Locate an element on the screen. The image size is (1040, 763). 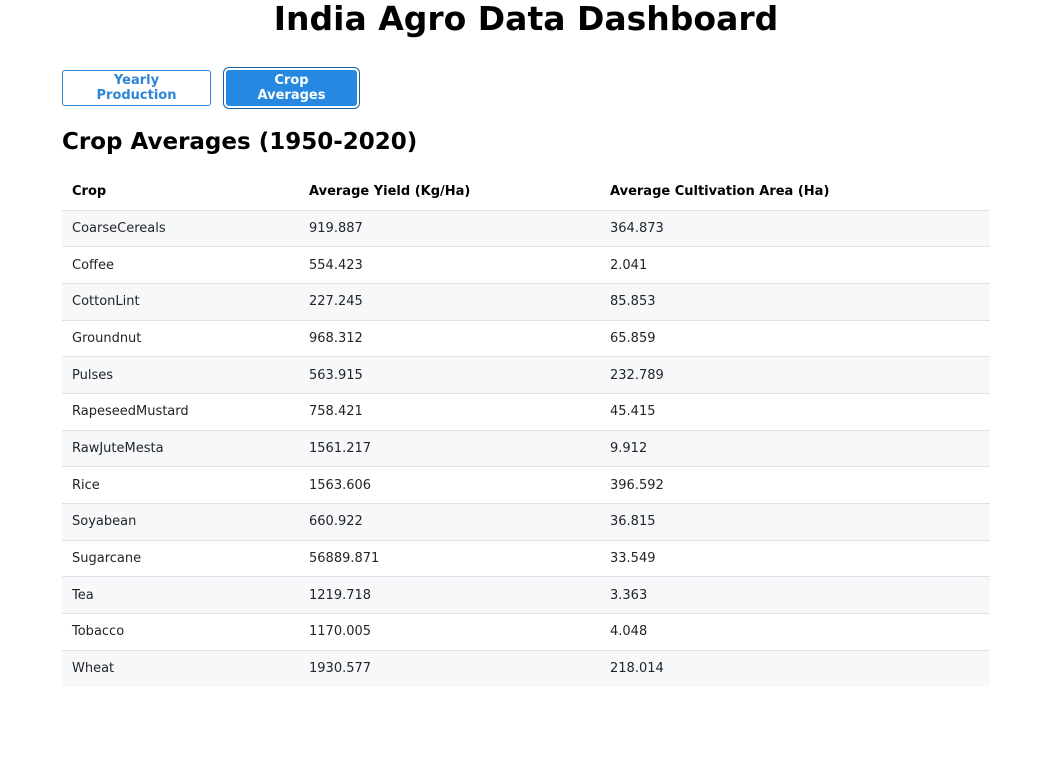
table-row: CottonLint 227.245 85.853 is located at coordinates (526, 302).